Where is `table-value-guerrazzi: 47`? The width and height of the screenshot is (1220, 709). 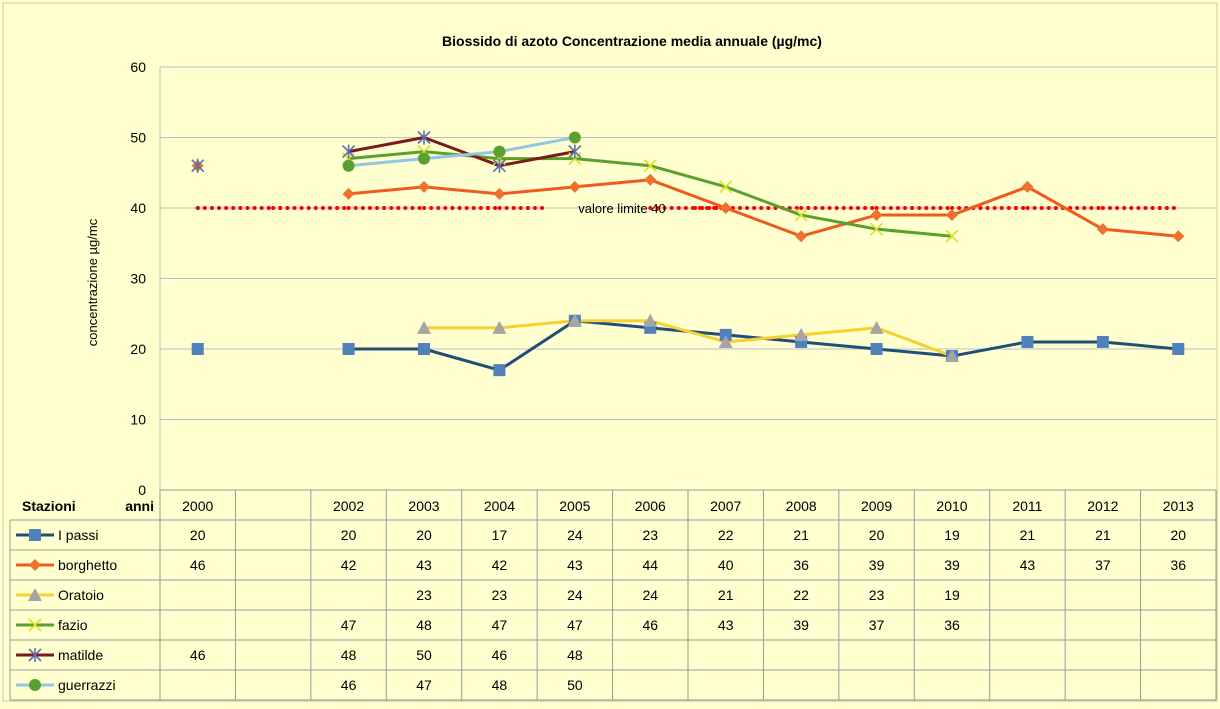
table-value-guerrazzi: 47 is located at coordinates (424, 685).